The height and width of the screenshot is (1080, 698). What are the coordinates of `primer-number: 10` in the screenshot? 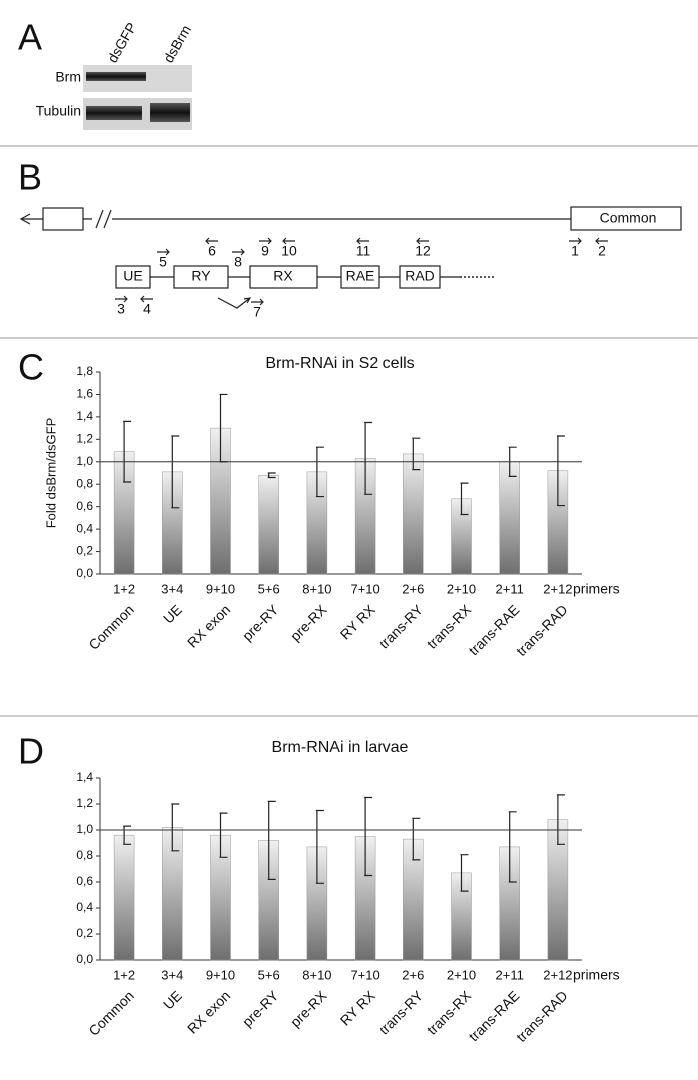 It's located at (289, 251).